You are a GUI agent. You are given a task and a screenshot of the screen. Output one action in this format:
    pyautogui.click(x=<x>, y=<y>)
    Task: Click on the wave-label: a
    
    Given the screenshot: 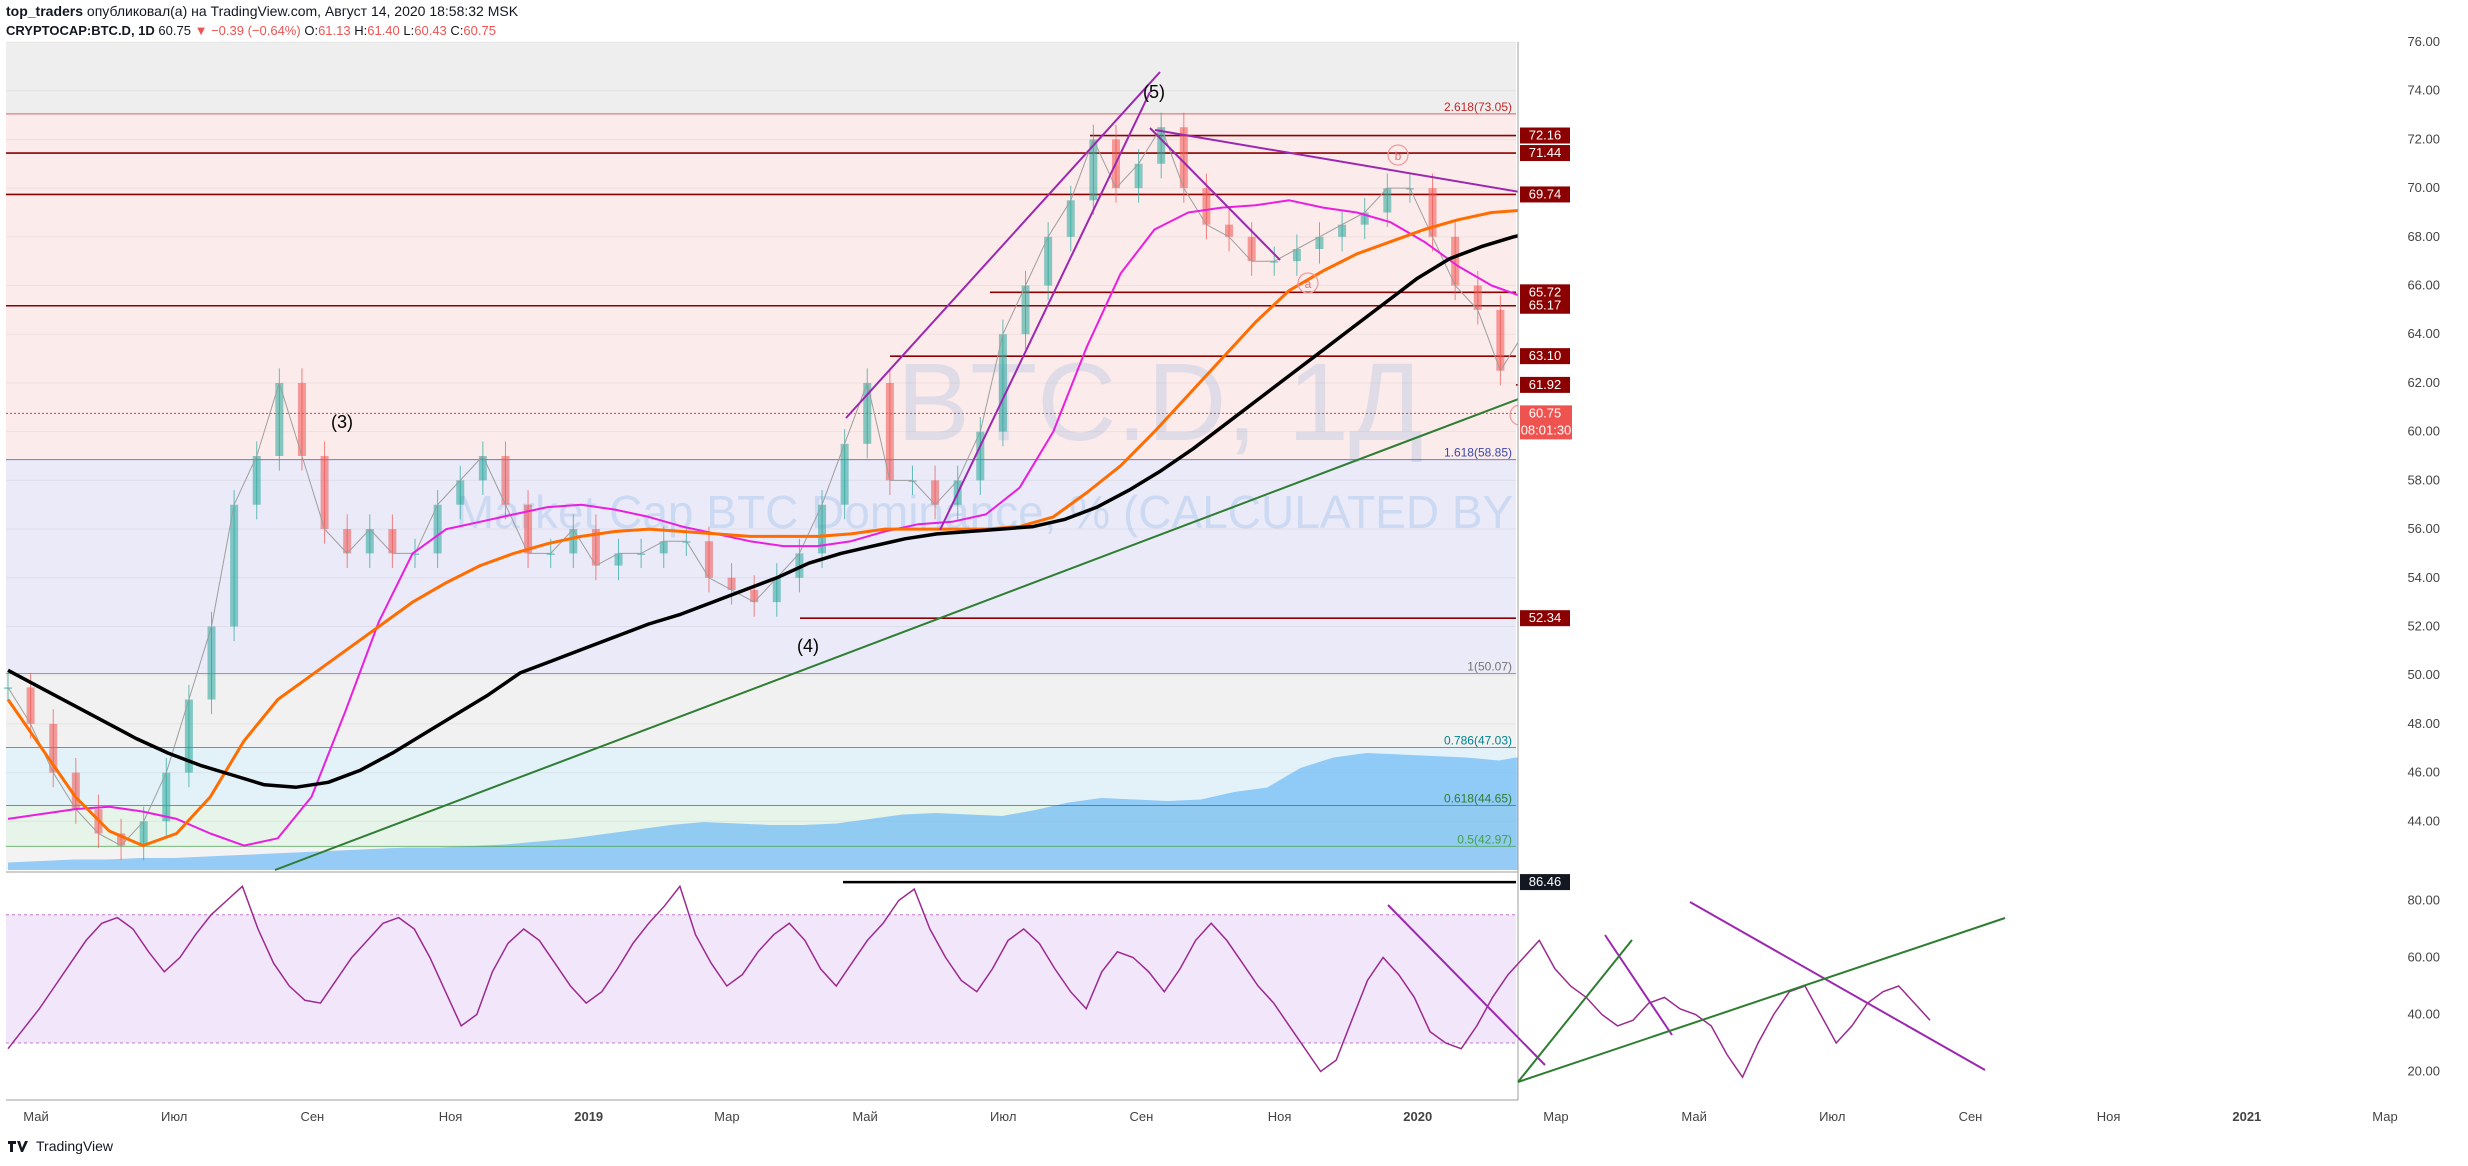 What is the action you would take?
    pyautogui.click(x=1308, y=284)
    